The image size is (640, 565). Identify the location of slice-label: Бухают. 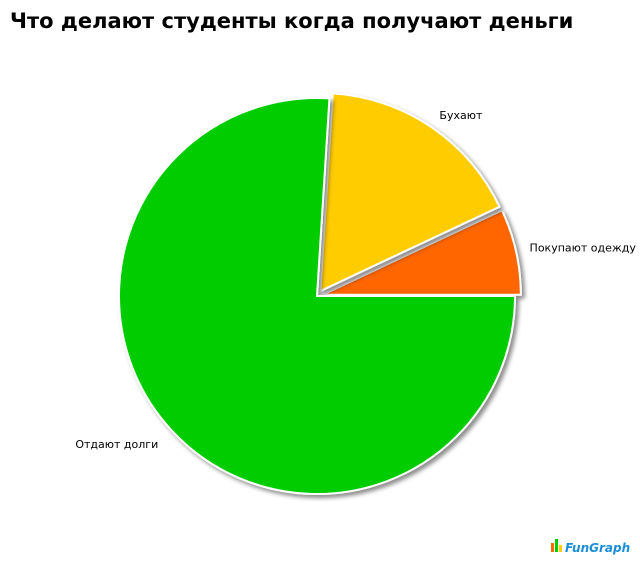
(461, 115).